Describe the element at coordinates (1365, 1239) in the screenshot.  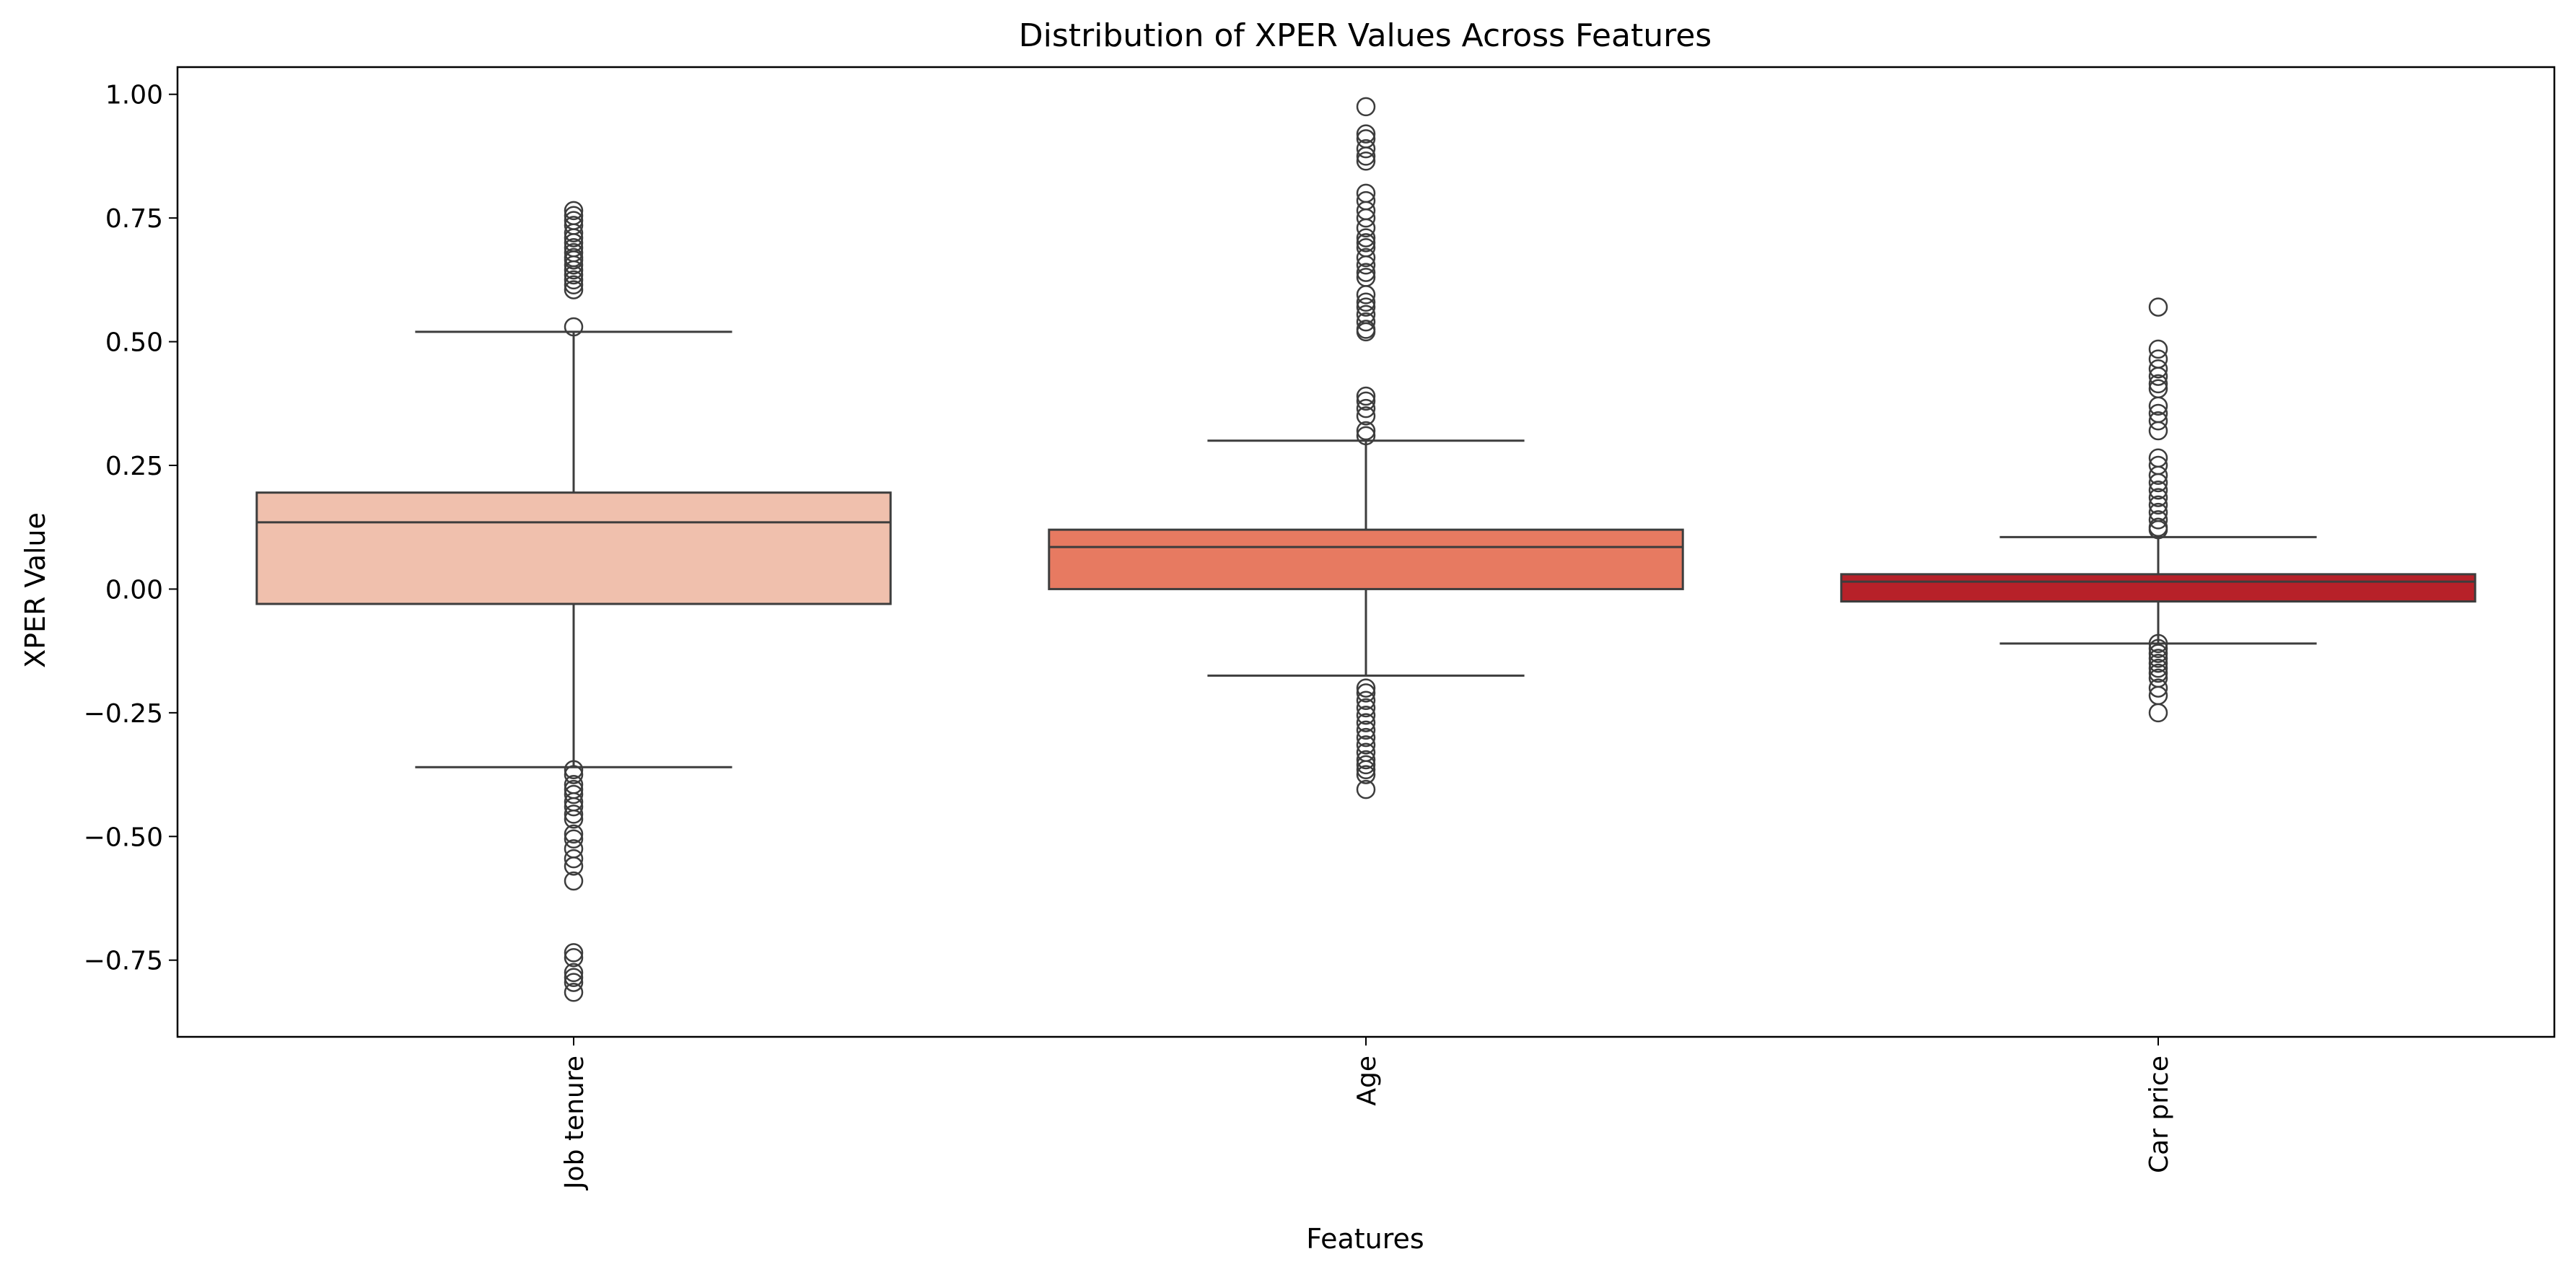
I see `x-axis-label: Features` at that location.